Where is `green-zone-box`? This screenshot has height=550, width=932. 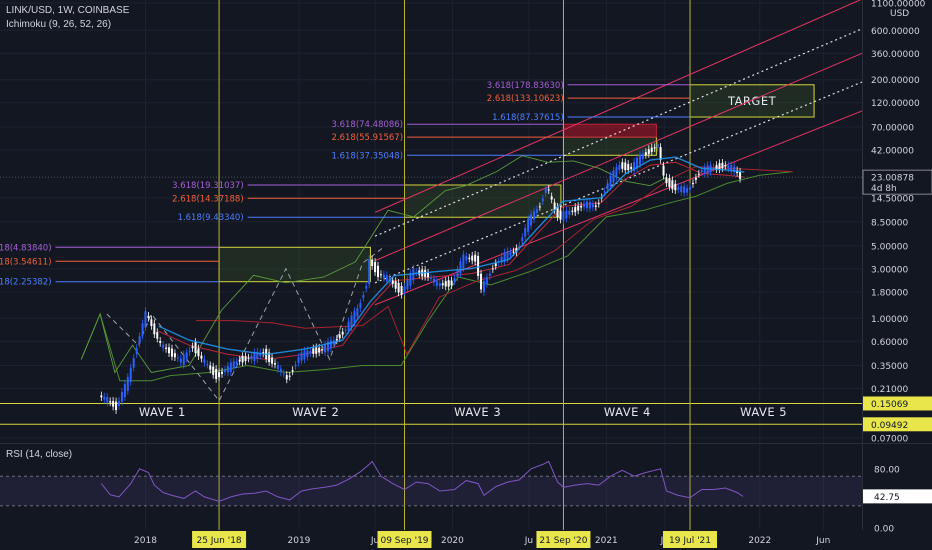 green-zone-box is located at coordinates (752, 101).